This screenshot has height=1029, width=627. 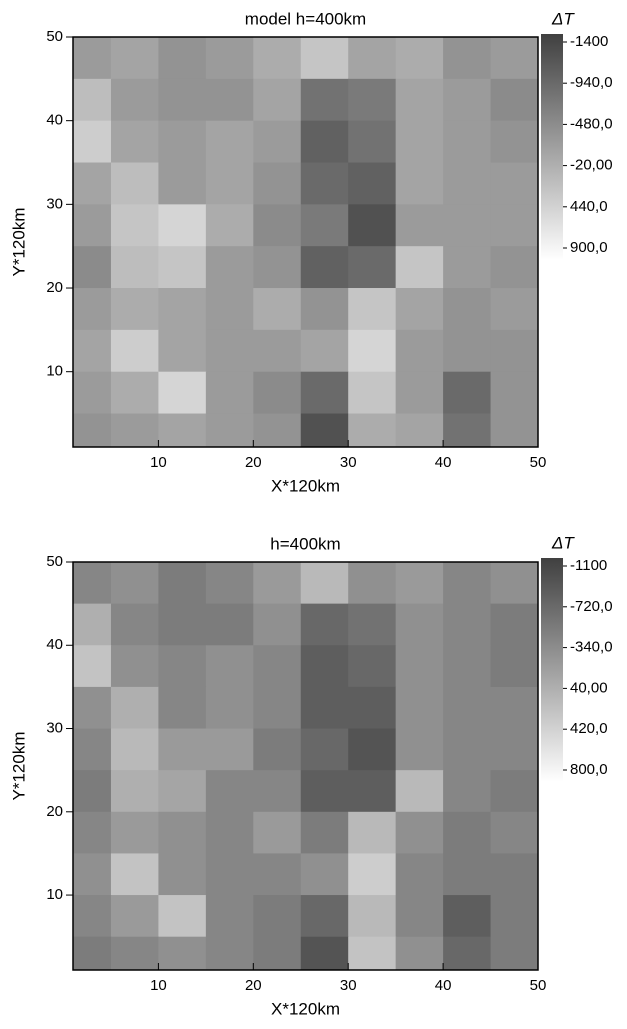 What do you see at coordinates (348, 462) in the screenshot?
I see `x-tick-label: 30` at bounding box center [348, 462].